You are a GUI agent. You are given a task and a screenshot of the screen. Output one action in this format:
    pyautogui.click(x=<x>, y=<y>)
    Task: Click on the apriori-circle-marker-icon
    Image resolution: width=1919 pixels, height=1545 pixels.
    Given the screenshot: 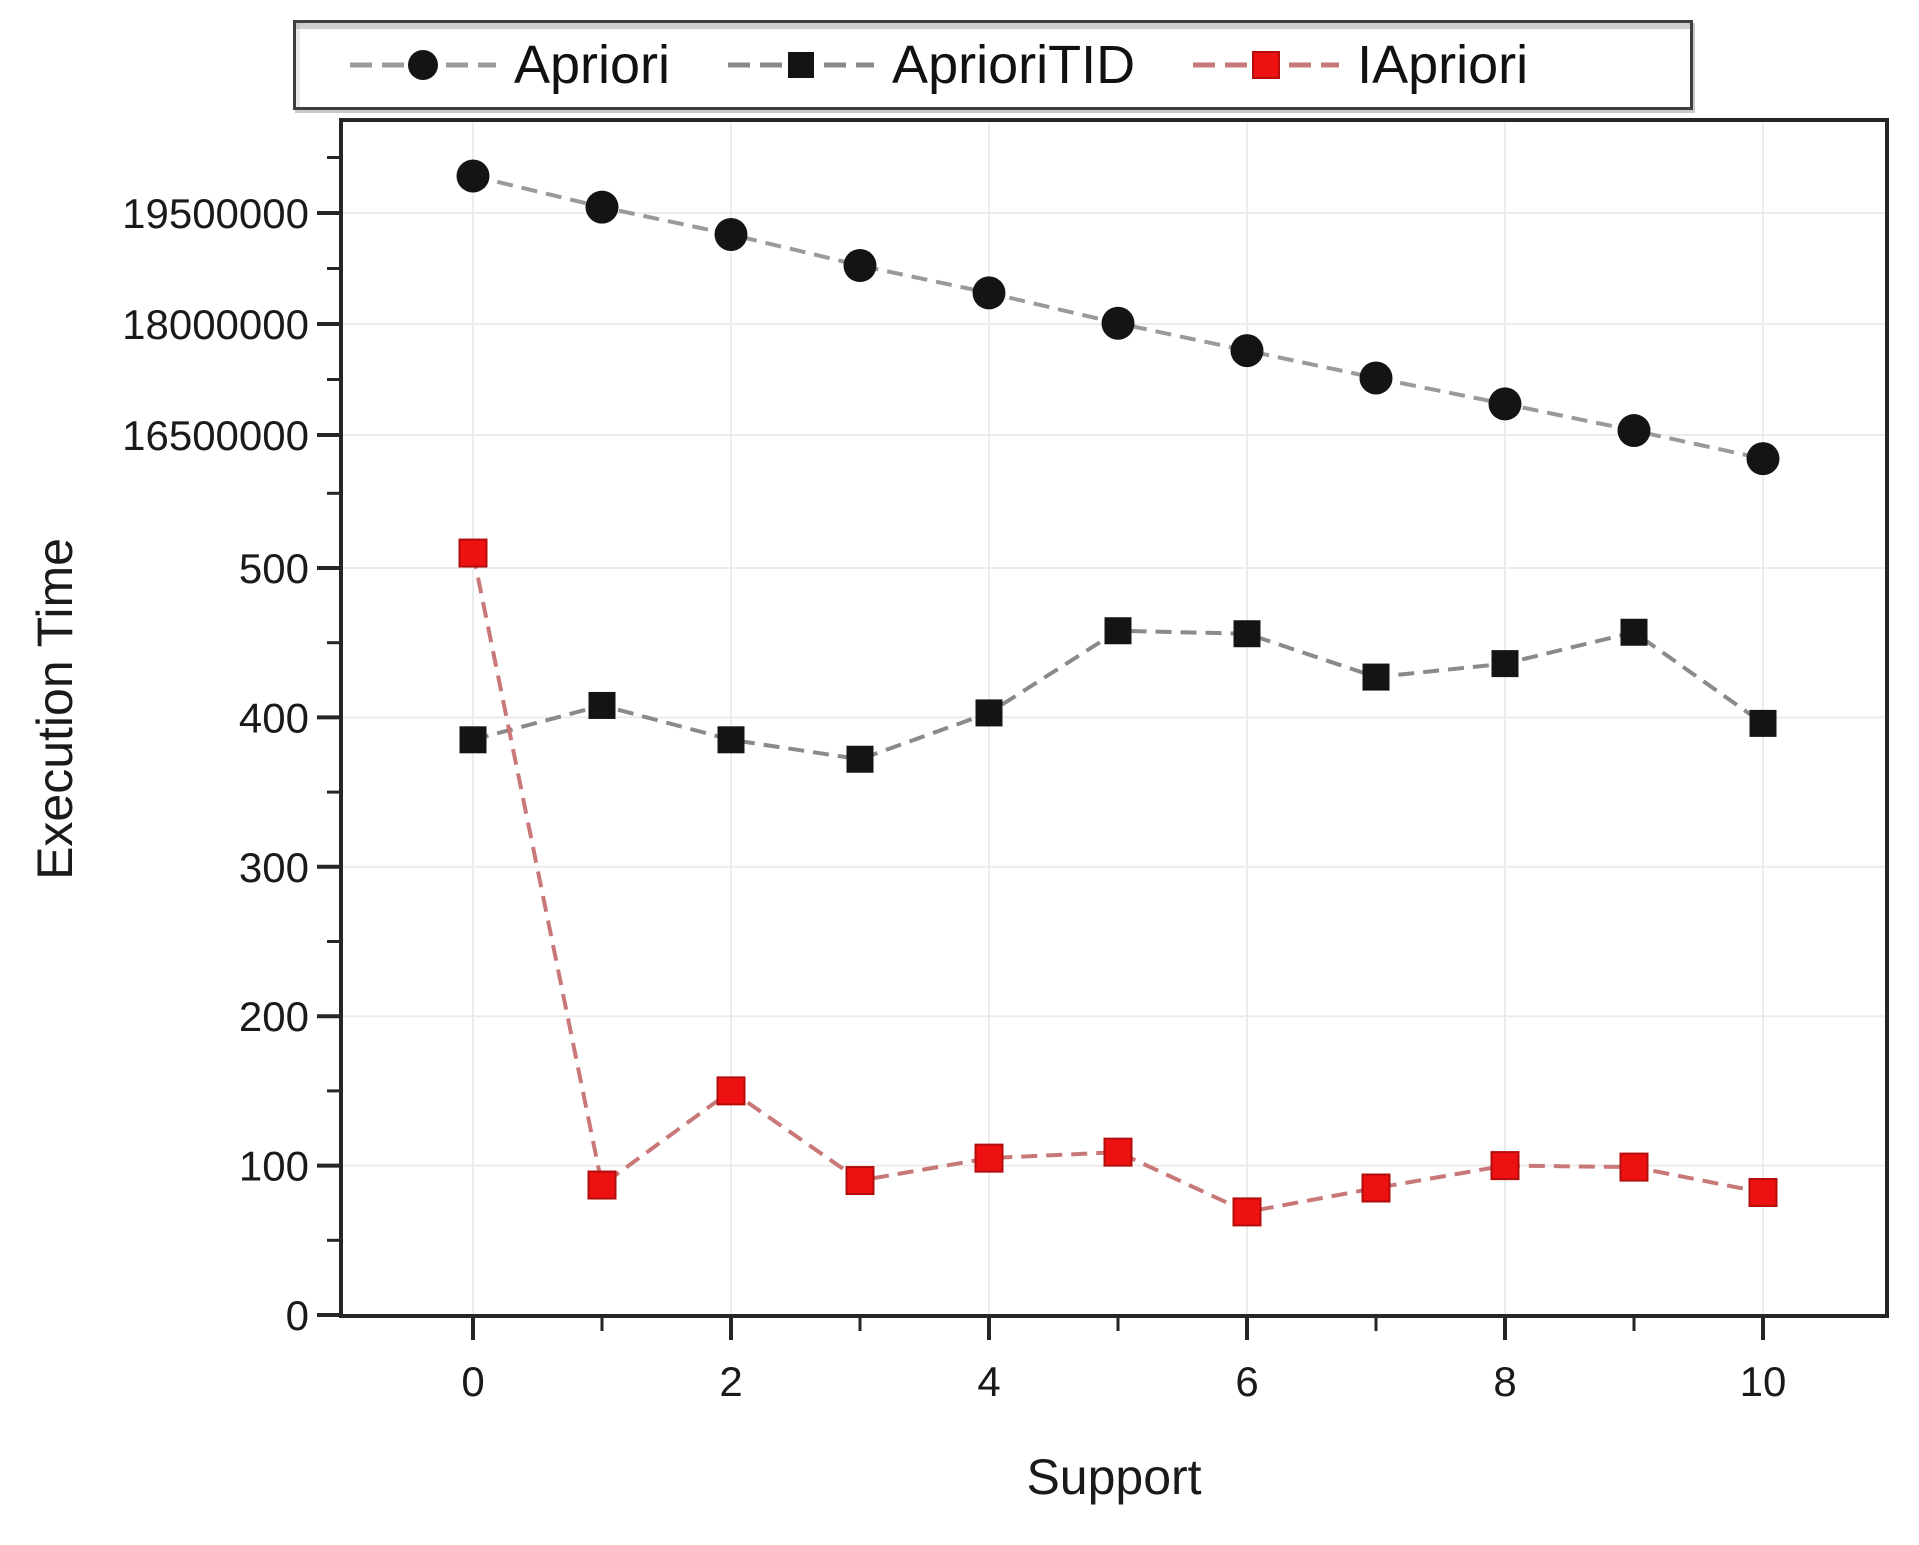 What is the action you would take?
    pyautogui.click(x=423, y=65)
    